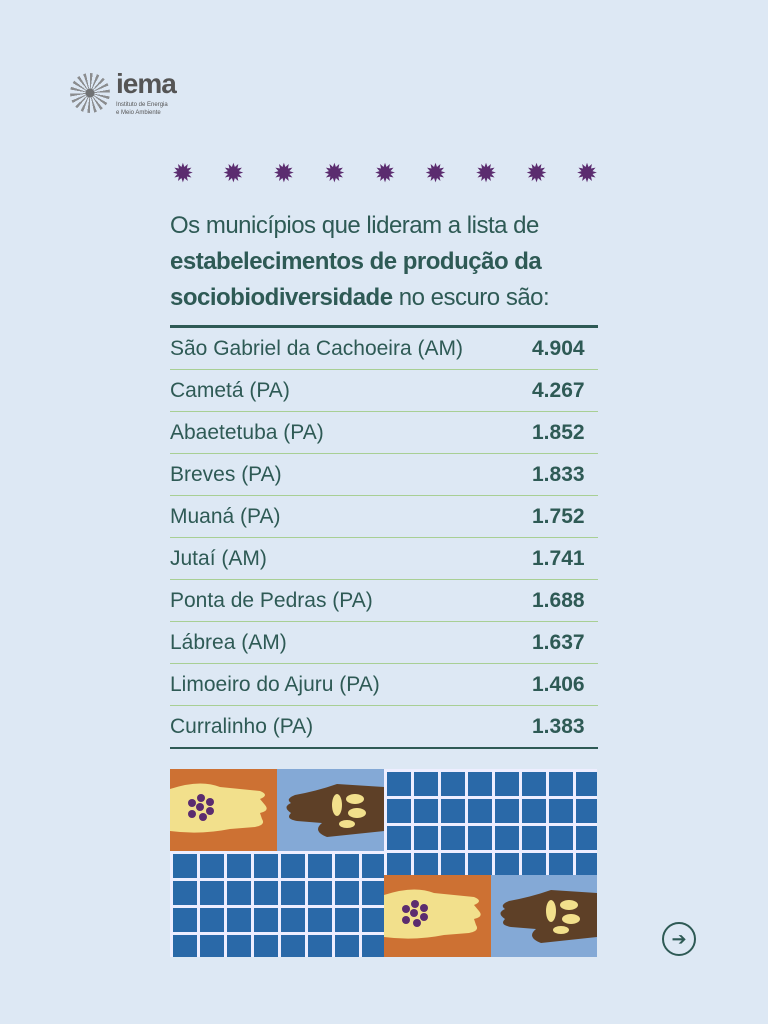 The height and width of the screenshot is (1024, 768). What do you see at coordinates (558, 684) in the screenshot?
I see `establishment-count: 1.406` at bounding box center [558, 684].